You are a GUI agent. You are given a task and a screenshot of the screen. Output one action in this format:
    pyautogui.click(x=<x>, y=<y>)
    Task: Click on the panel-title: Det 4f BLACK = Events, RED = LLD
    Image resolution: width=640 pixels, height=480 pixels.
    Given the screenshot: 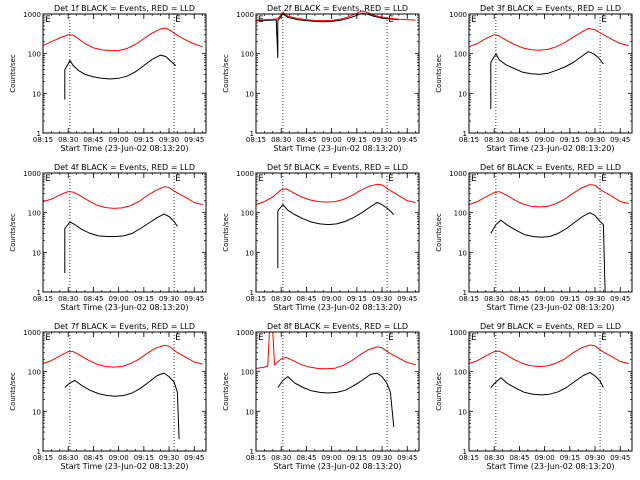 What is the action you would take?
    pyautogui.click(x=124, y=167)
    